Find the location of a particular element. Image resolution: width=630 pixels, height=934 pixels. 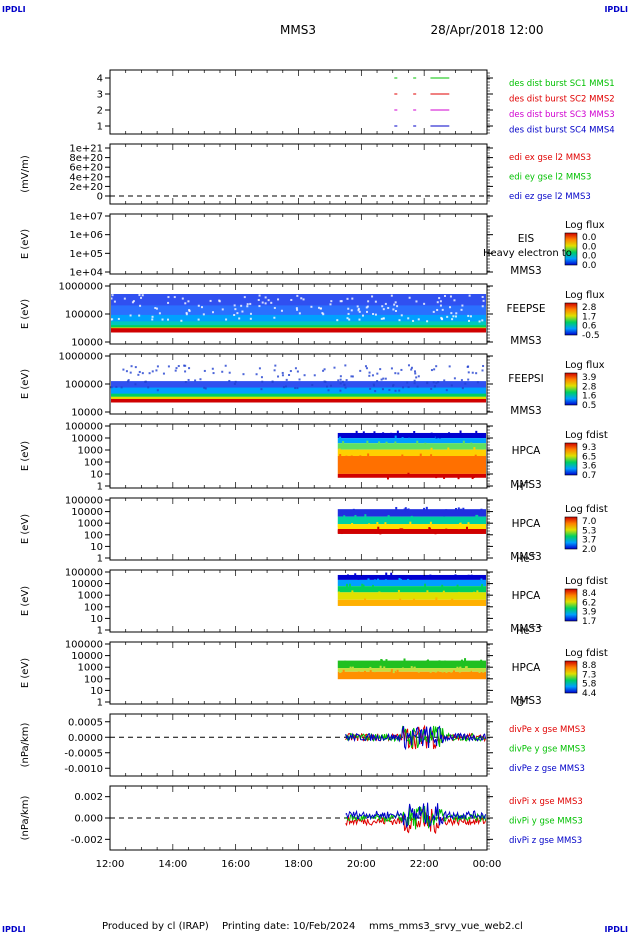

y-tick-label: 100000 is located at coordinates (84, 315).